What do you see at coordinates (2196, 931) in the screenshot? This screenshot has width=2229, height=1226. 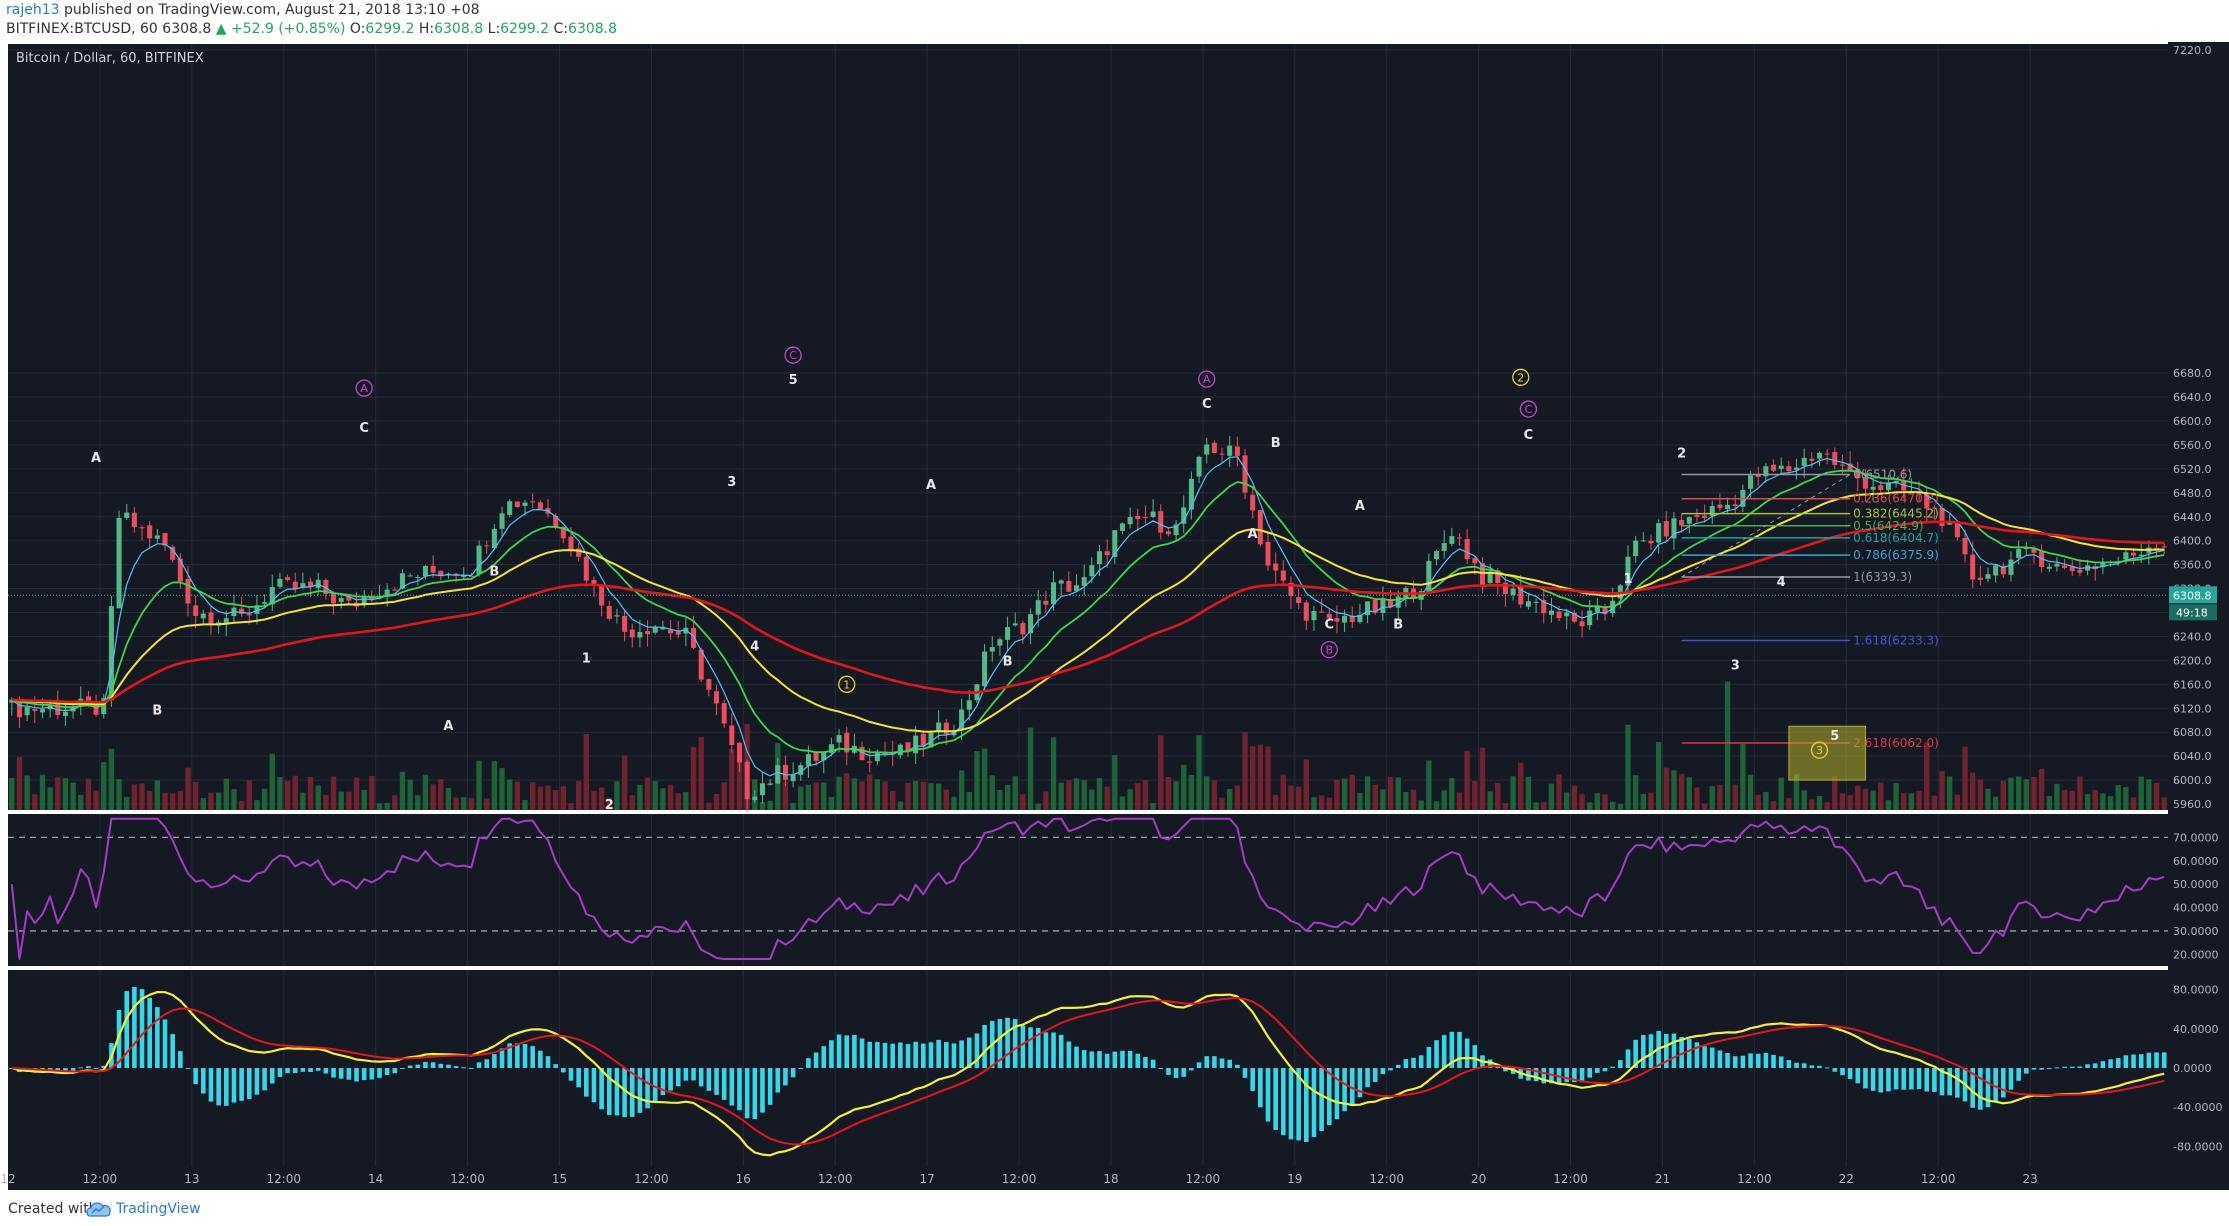 I see `rsi-tick-label: 30.0000` at bounding box center [2196, 931].